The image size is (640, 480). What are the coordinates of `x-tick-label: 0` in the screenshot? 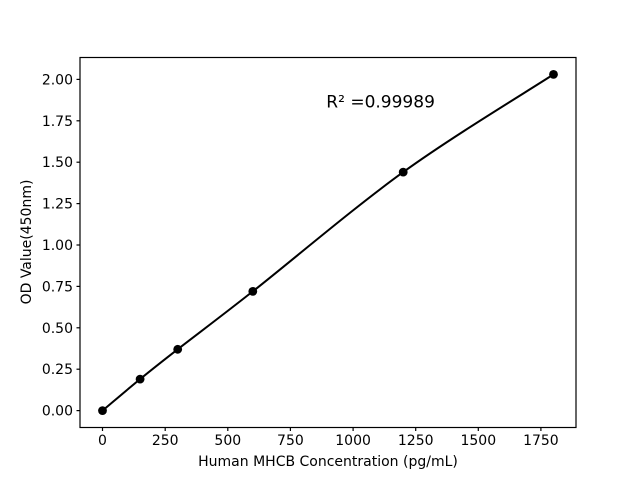 It's located at (102, 441).